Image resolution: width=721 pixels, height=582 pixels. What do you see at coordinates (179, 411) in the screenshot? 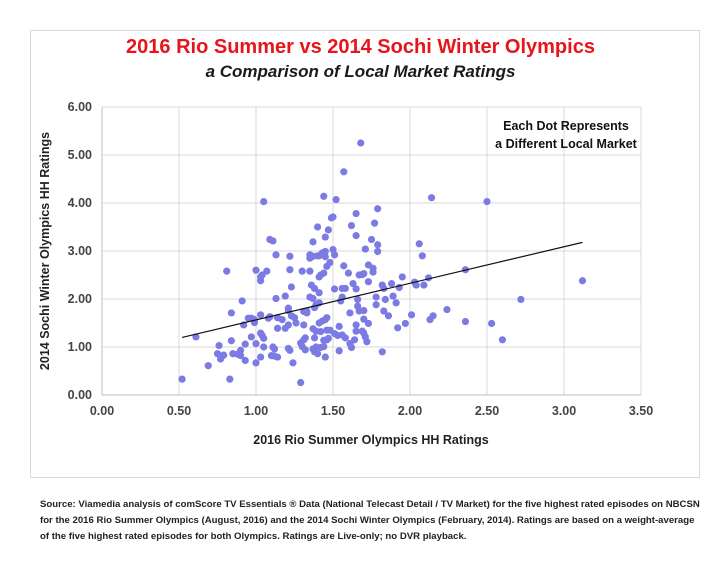
I see `x-tick-label: 0.50` at bounding box center [179, 411].